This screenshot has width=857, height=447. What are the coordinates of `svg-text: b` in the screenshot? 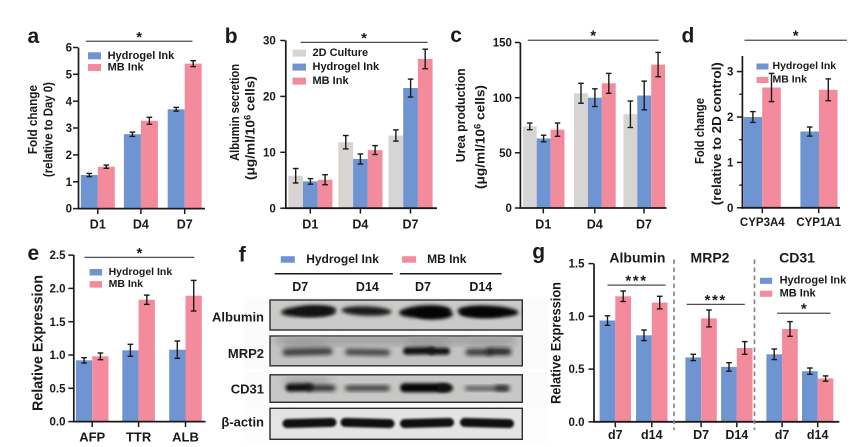 It's located at (231, 36).